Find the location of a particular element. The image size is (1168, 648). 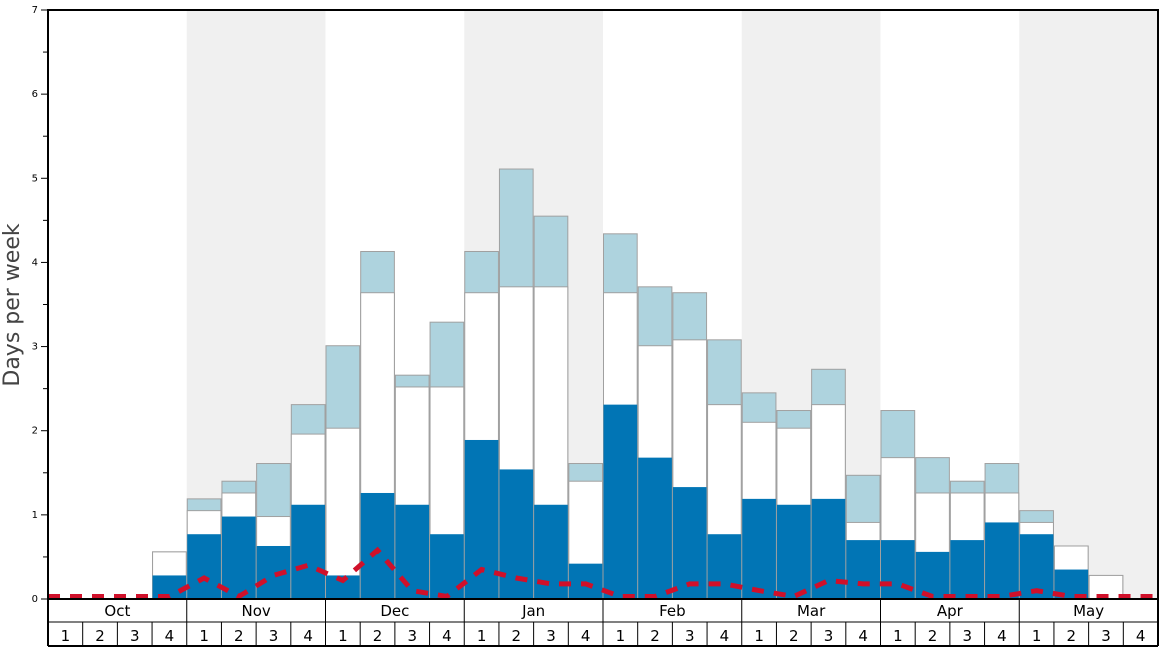

y-tick-label: 7 is located at coordinates (35, 10).